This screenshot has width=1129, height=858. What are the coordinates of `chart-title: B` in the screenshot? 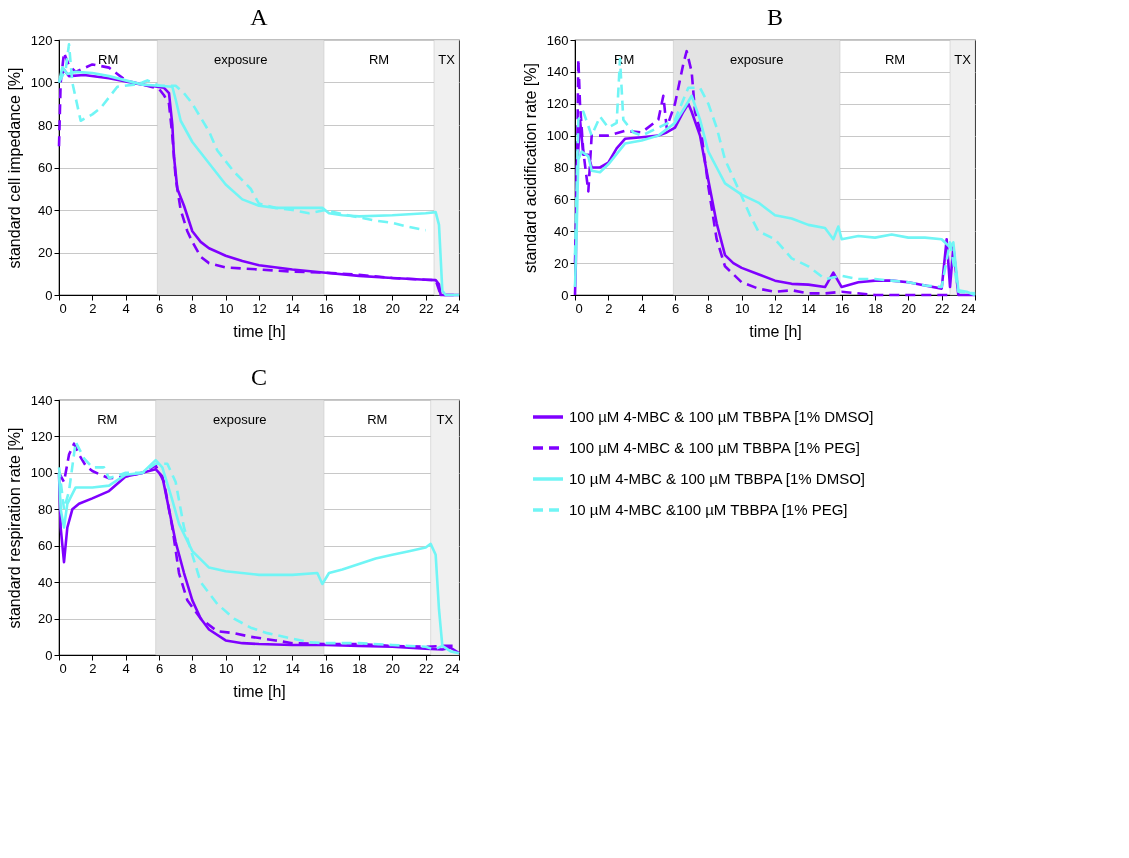 It's located at (775, 17).